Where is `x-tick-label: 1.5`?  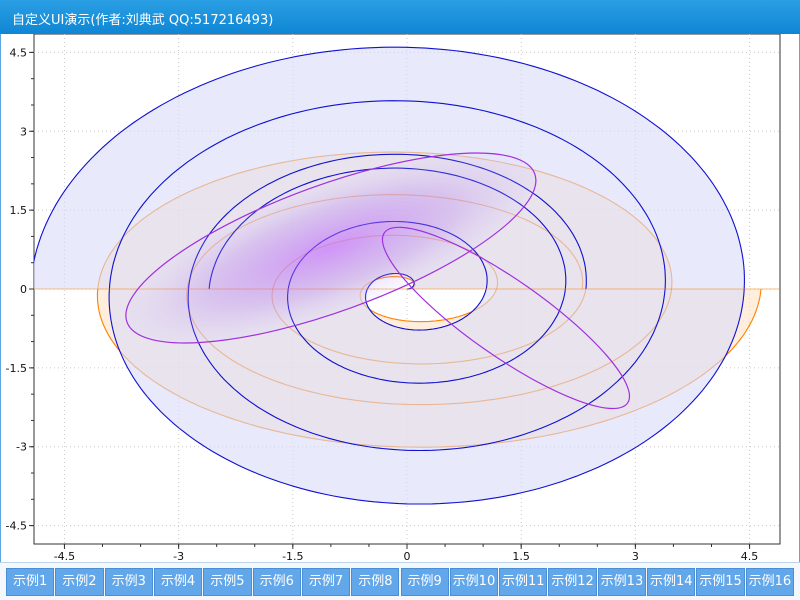 x-tick-label: 1.5 is located at coordinates (521, 556).